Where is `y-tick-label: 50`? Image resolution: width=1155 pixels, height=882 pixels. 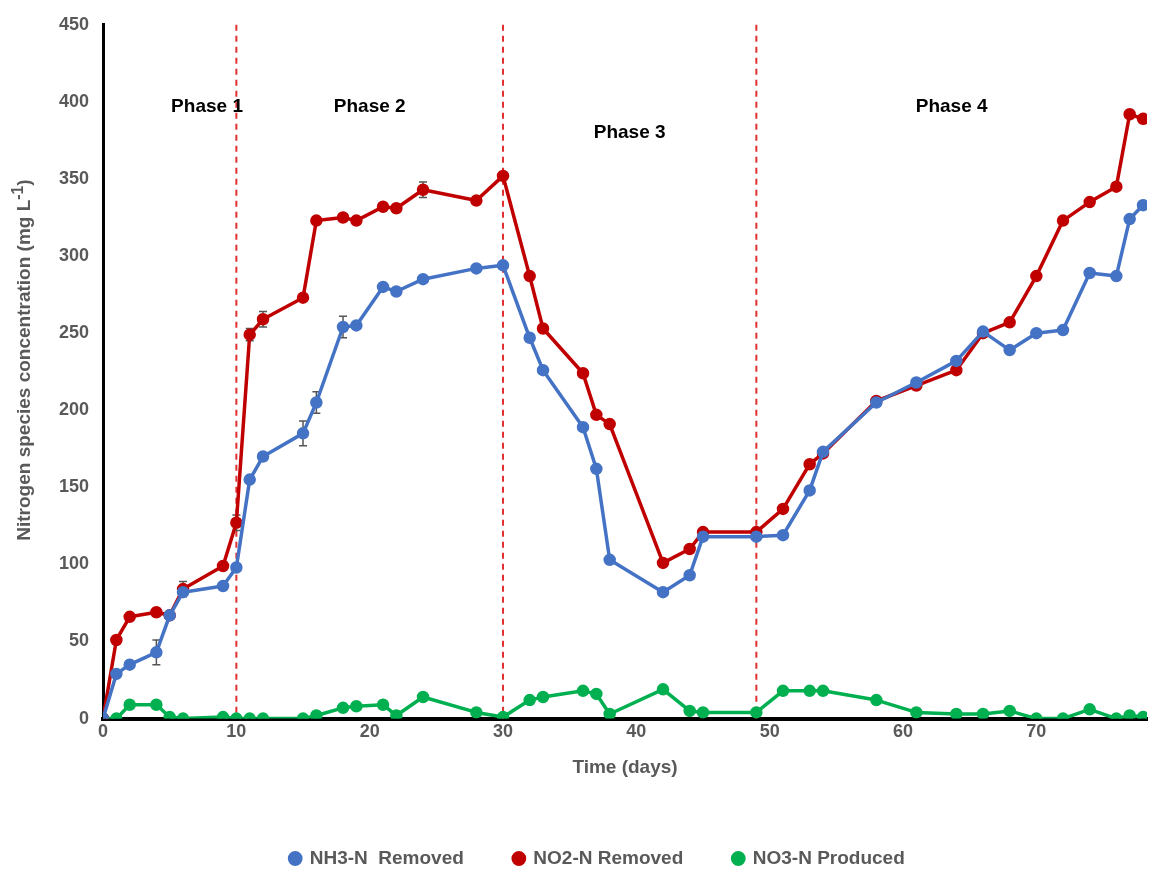 y-tick-label: 50 is located at coordinates (79, 640).